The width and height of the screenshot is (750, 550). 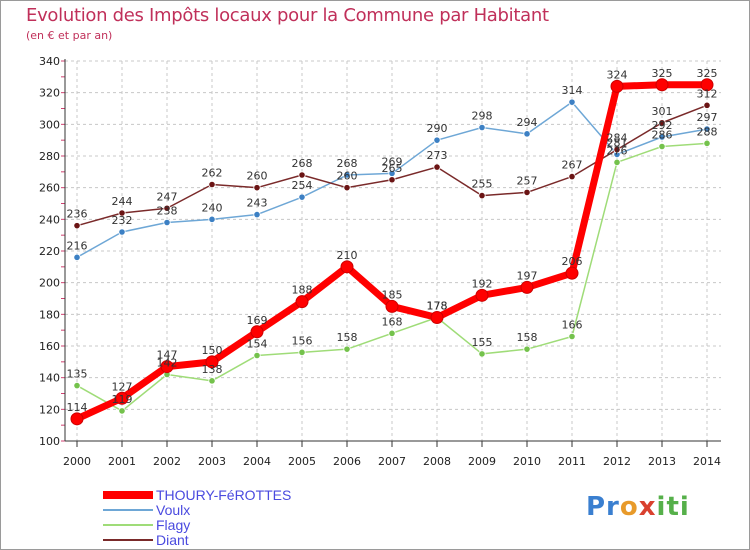 What do you see at coordinates (482, 342) in the screenshot?
I see `data-label: 155` at bounding box center [482, 342].